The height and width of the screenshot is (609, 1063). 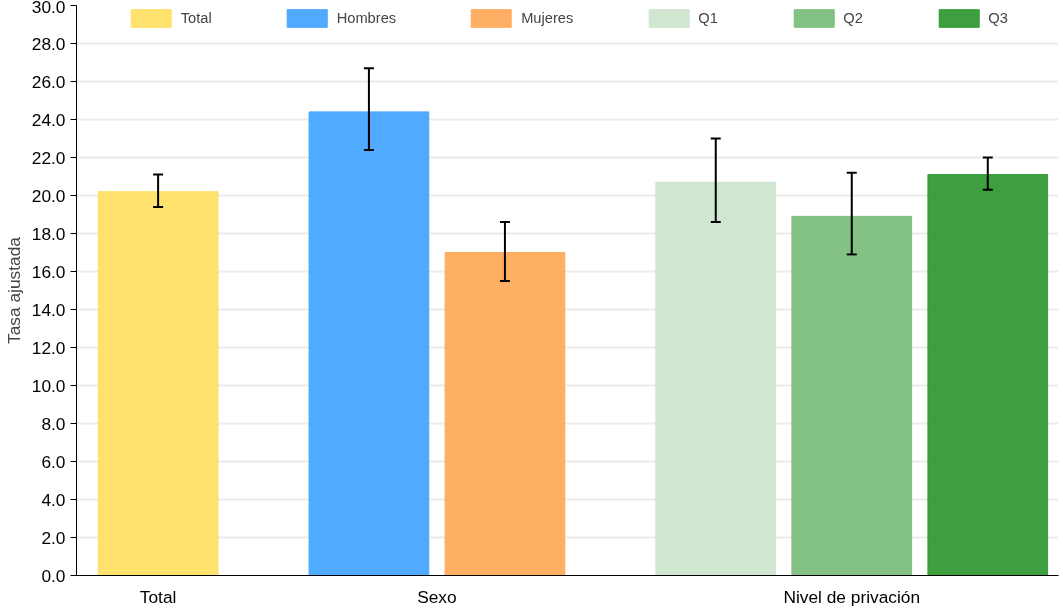 I want to click on x-tick-label: Nivel de privación, so click(x=852, y=596).